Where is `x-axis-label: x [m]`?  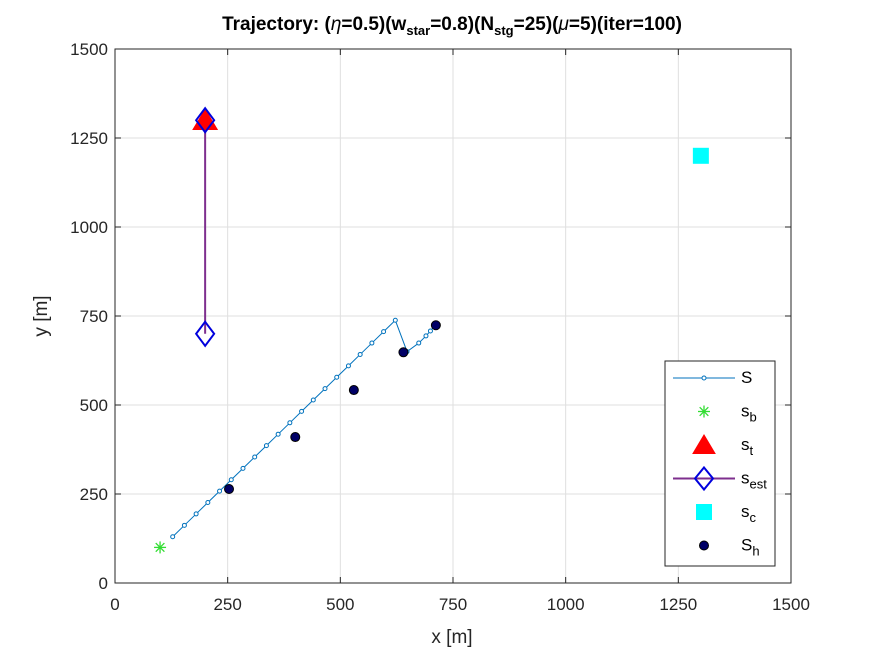 x-axis-label: x [m] is located at coordinates (451, 637).